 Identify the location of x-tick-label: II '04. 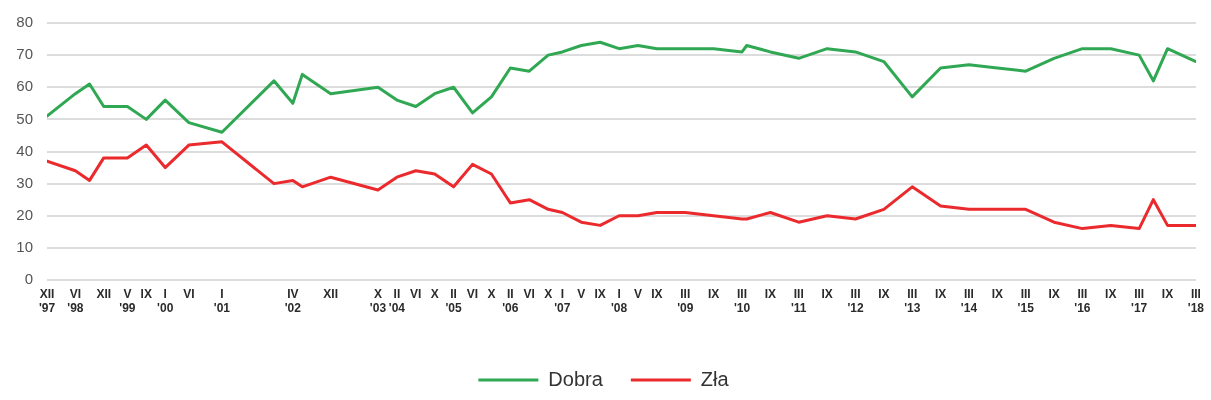
(397, 300).